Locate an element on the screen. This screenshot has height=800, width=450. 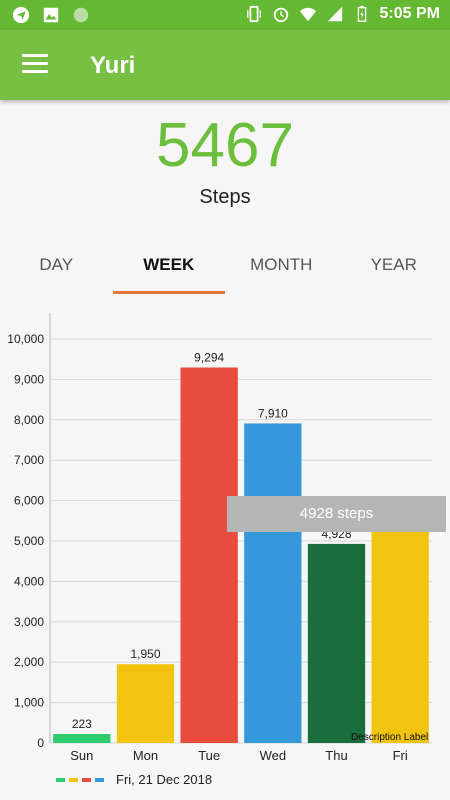
y-tick-label: 0 is located at coordinates (40, 743).